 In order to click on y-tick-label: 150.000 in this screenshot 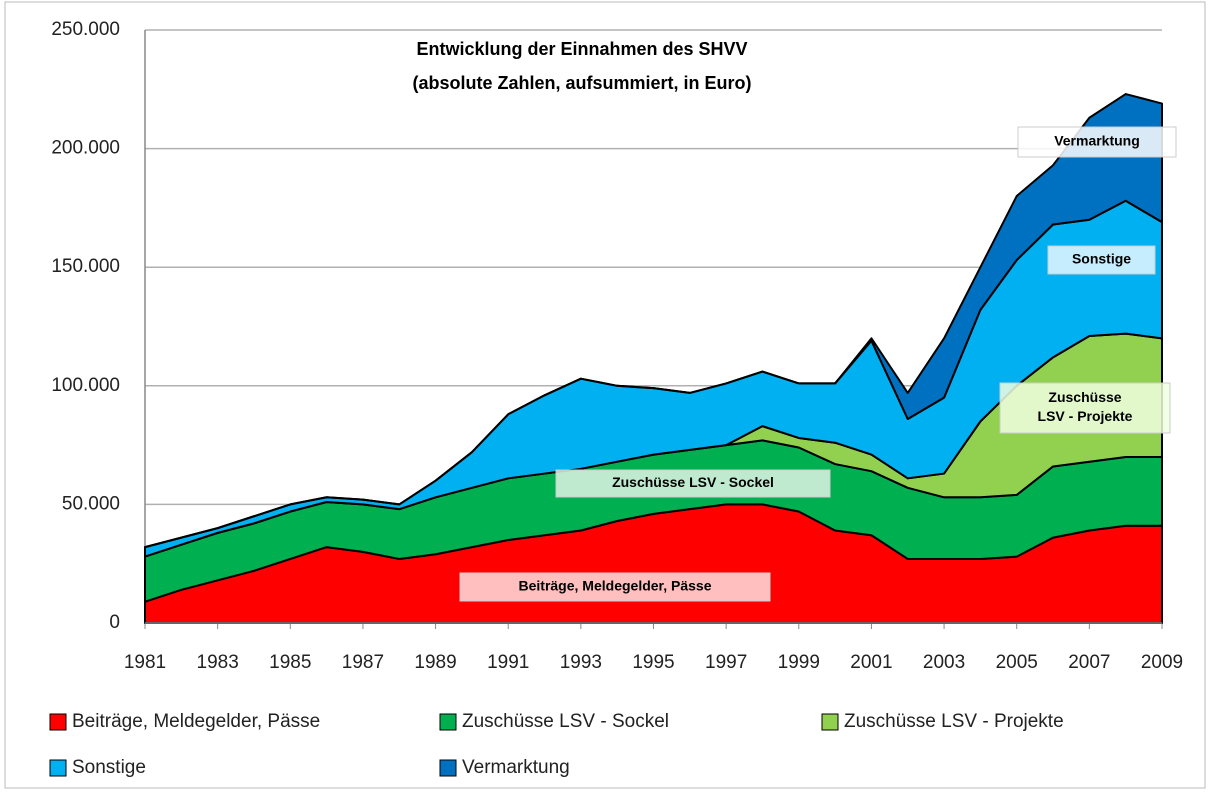, I will do `click(85, 266)`.